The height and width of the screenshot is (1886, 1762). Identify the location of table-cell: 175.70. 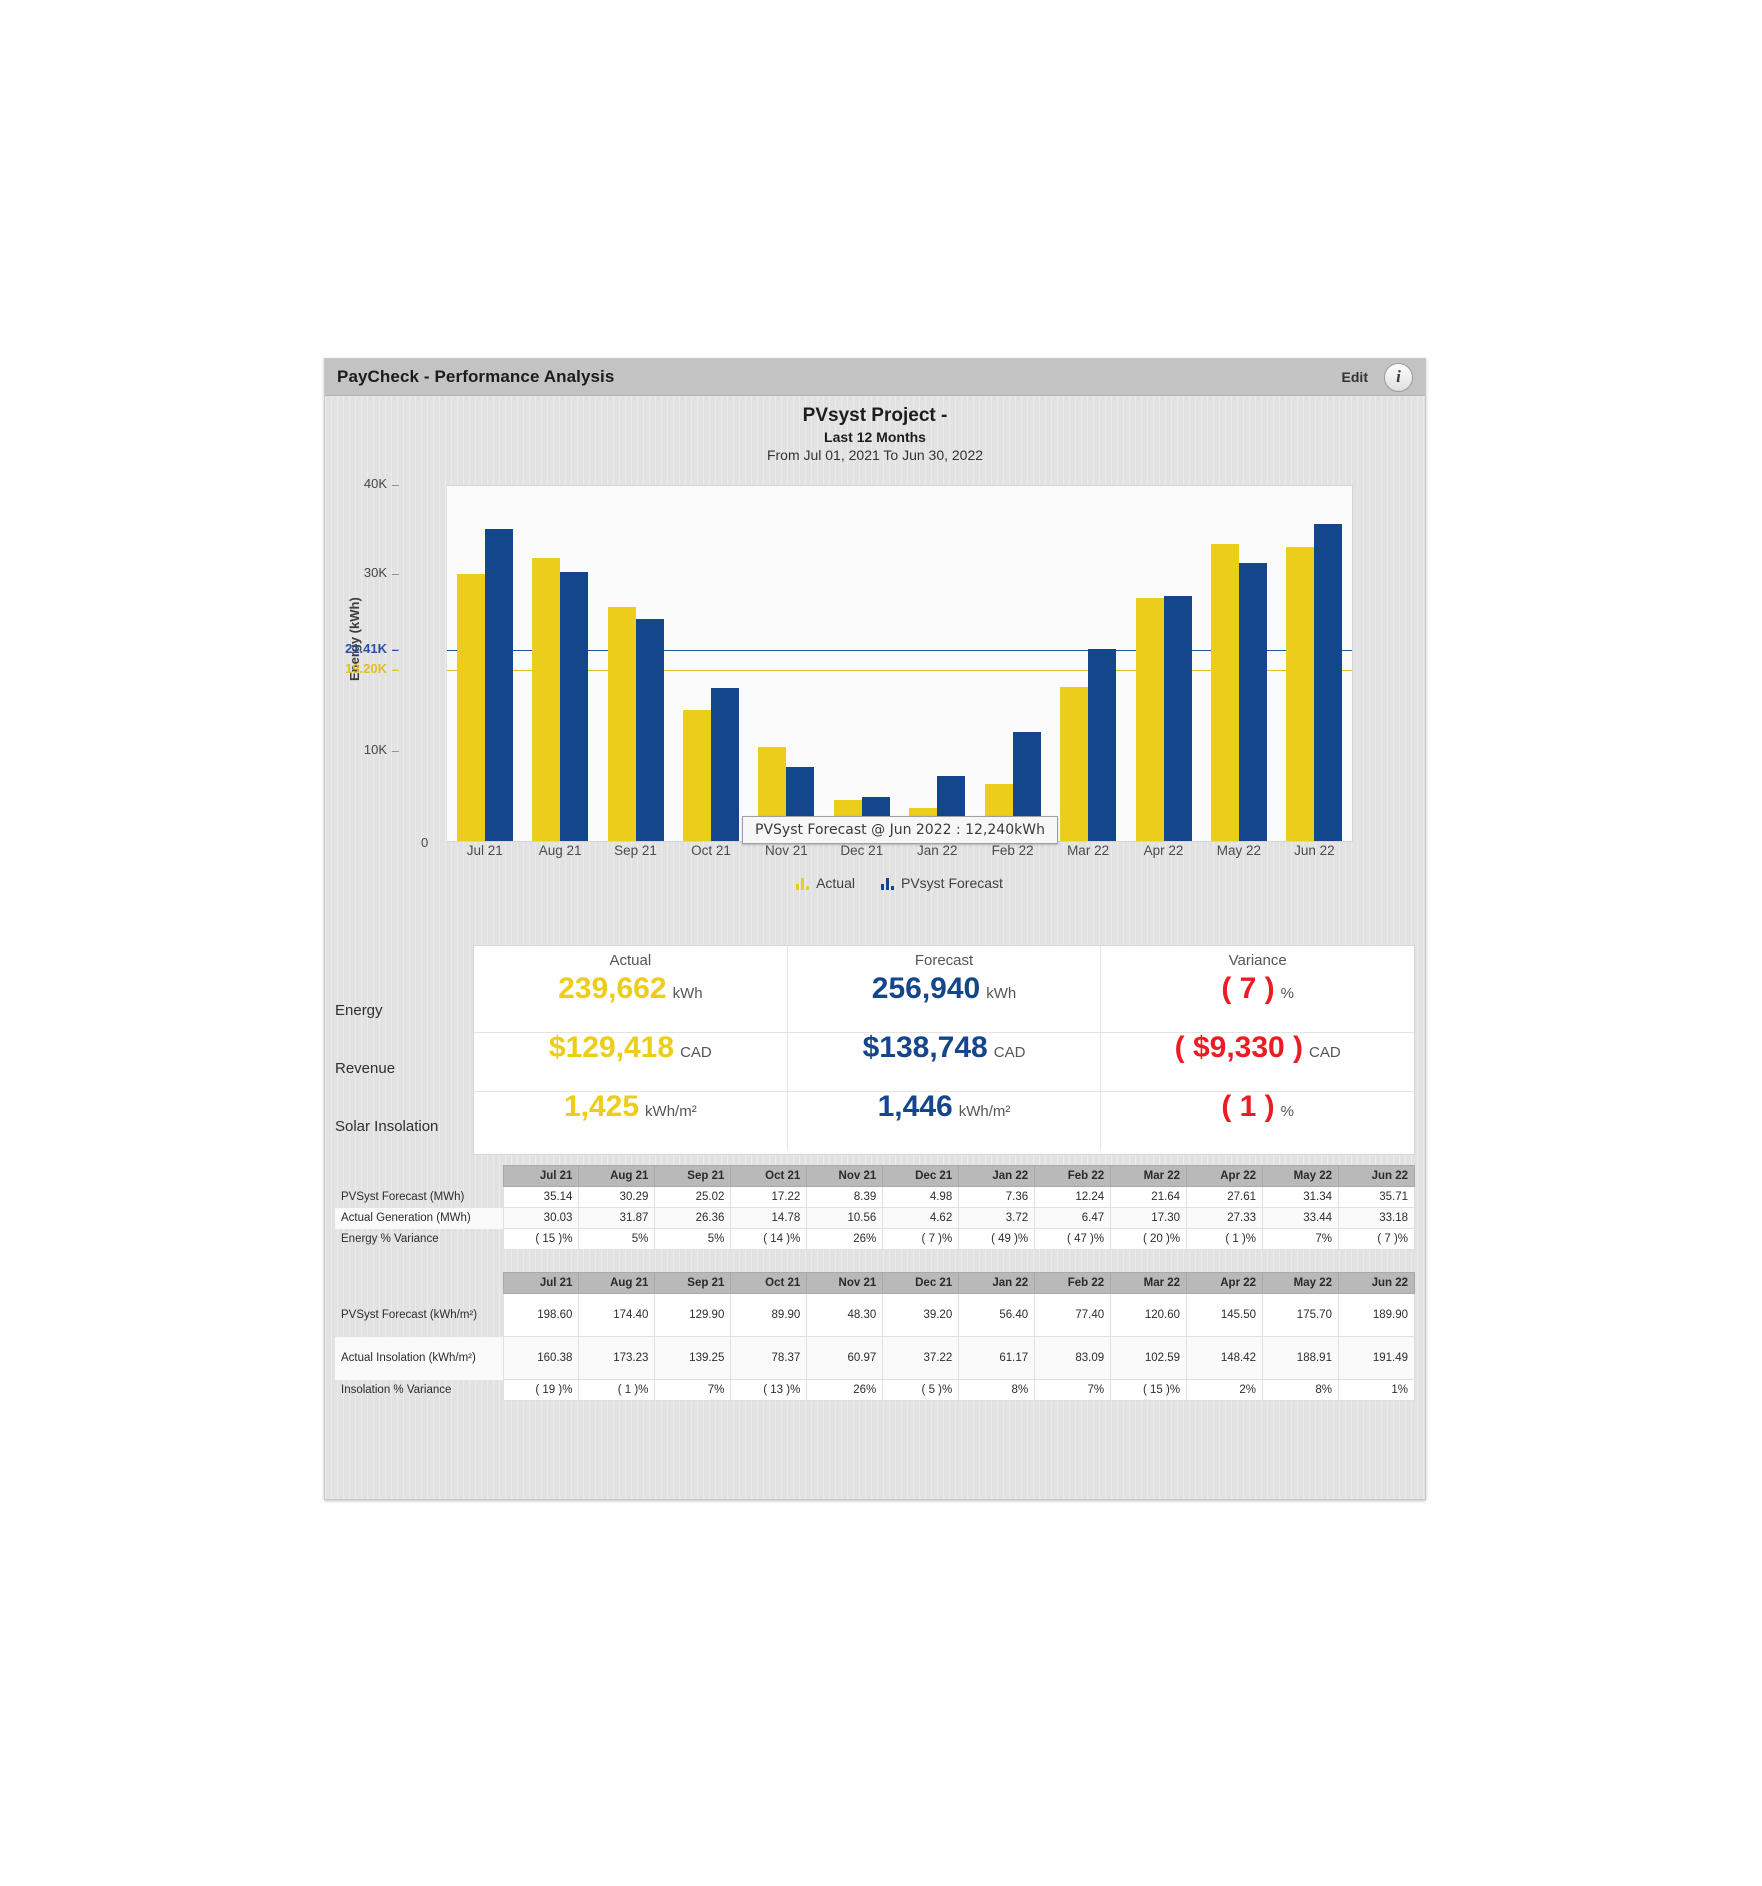
(1300, 1315).